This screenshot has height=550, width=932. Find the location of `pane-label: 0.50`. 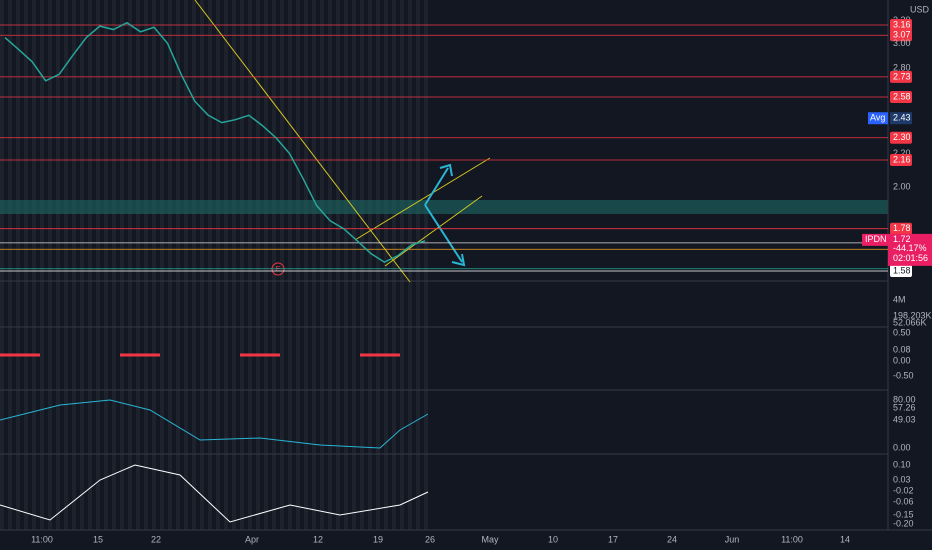

pane-label: 0.50 is located at coordinates (902, 332).